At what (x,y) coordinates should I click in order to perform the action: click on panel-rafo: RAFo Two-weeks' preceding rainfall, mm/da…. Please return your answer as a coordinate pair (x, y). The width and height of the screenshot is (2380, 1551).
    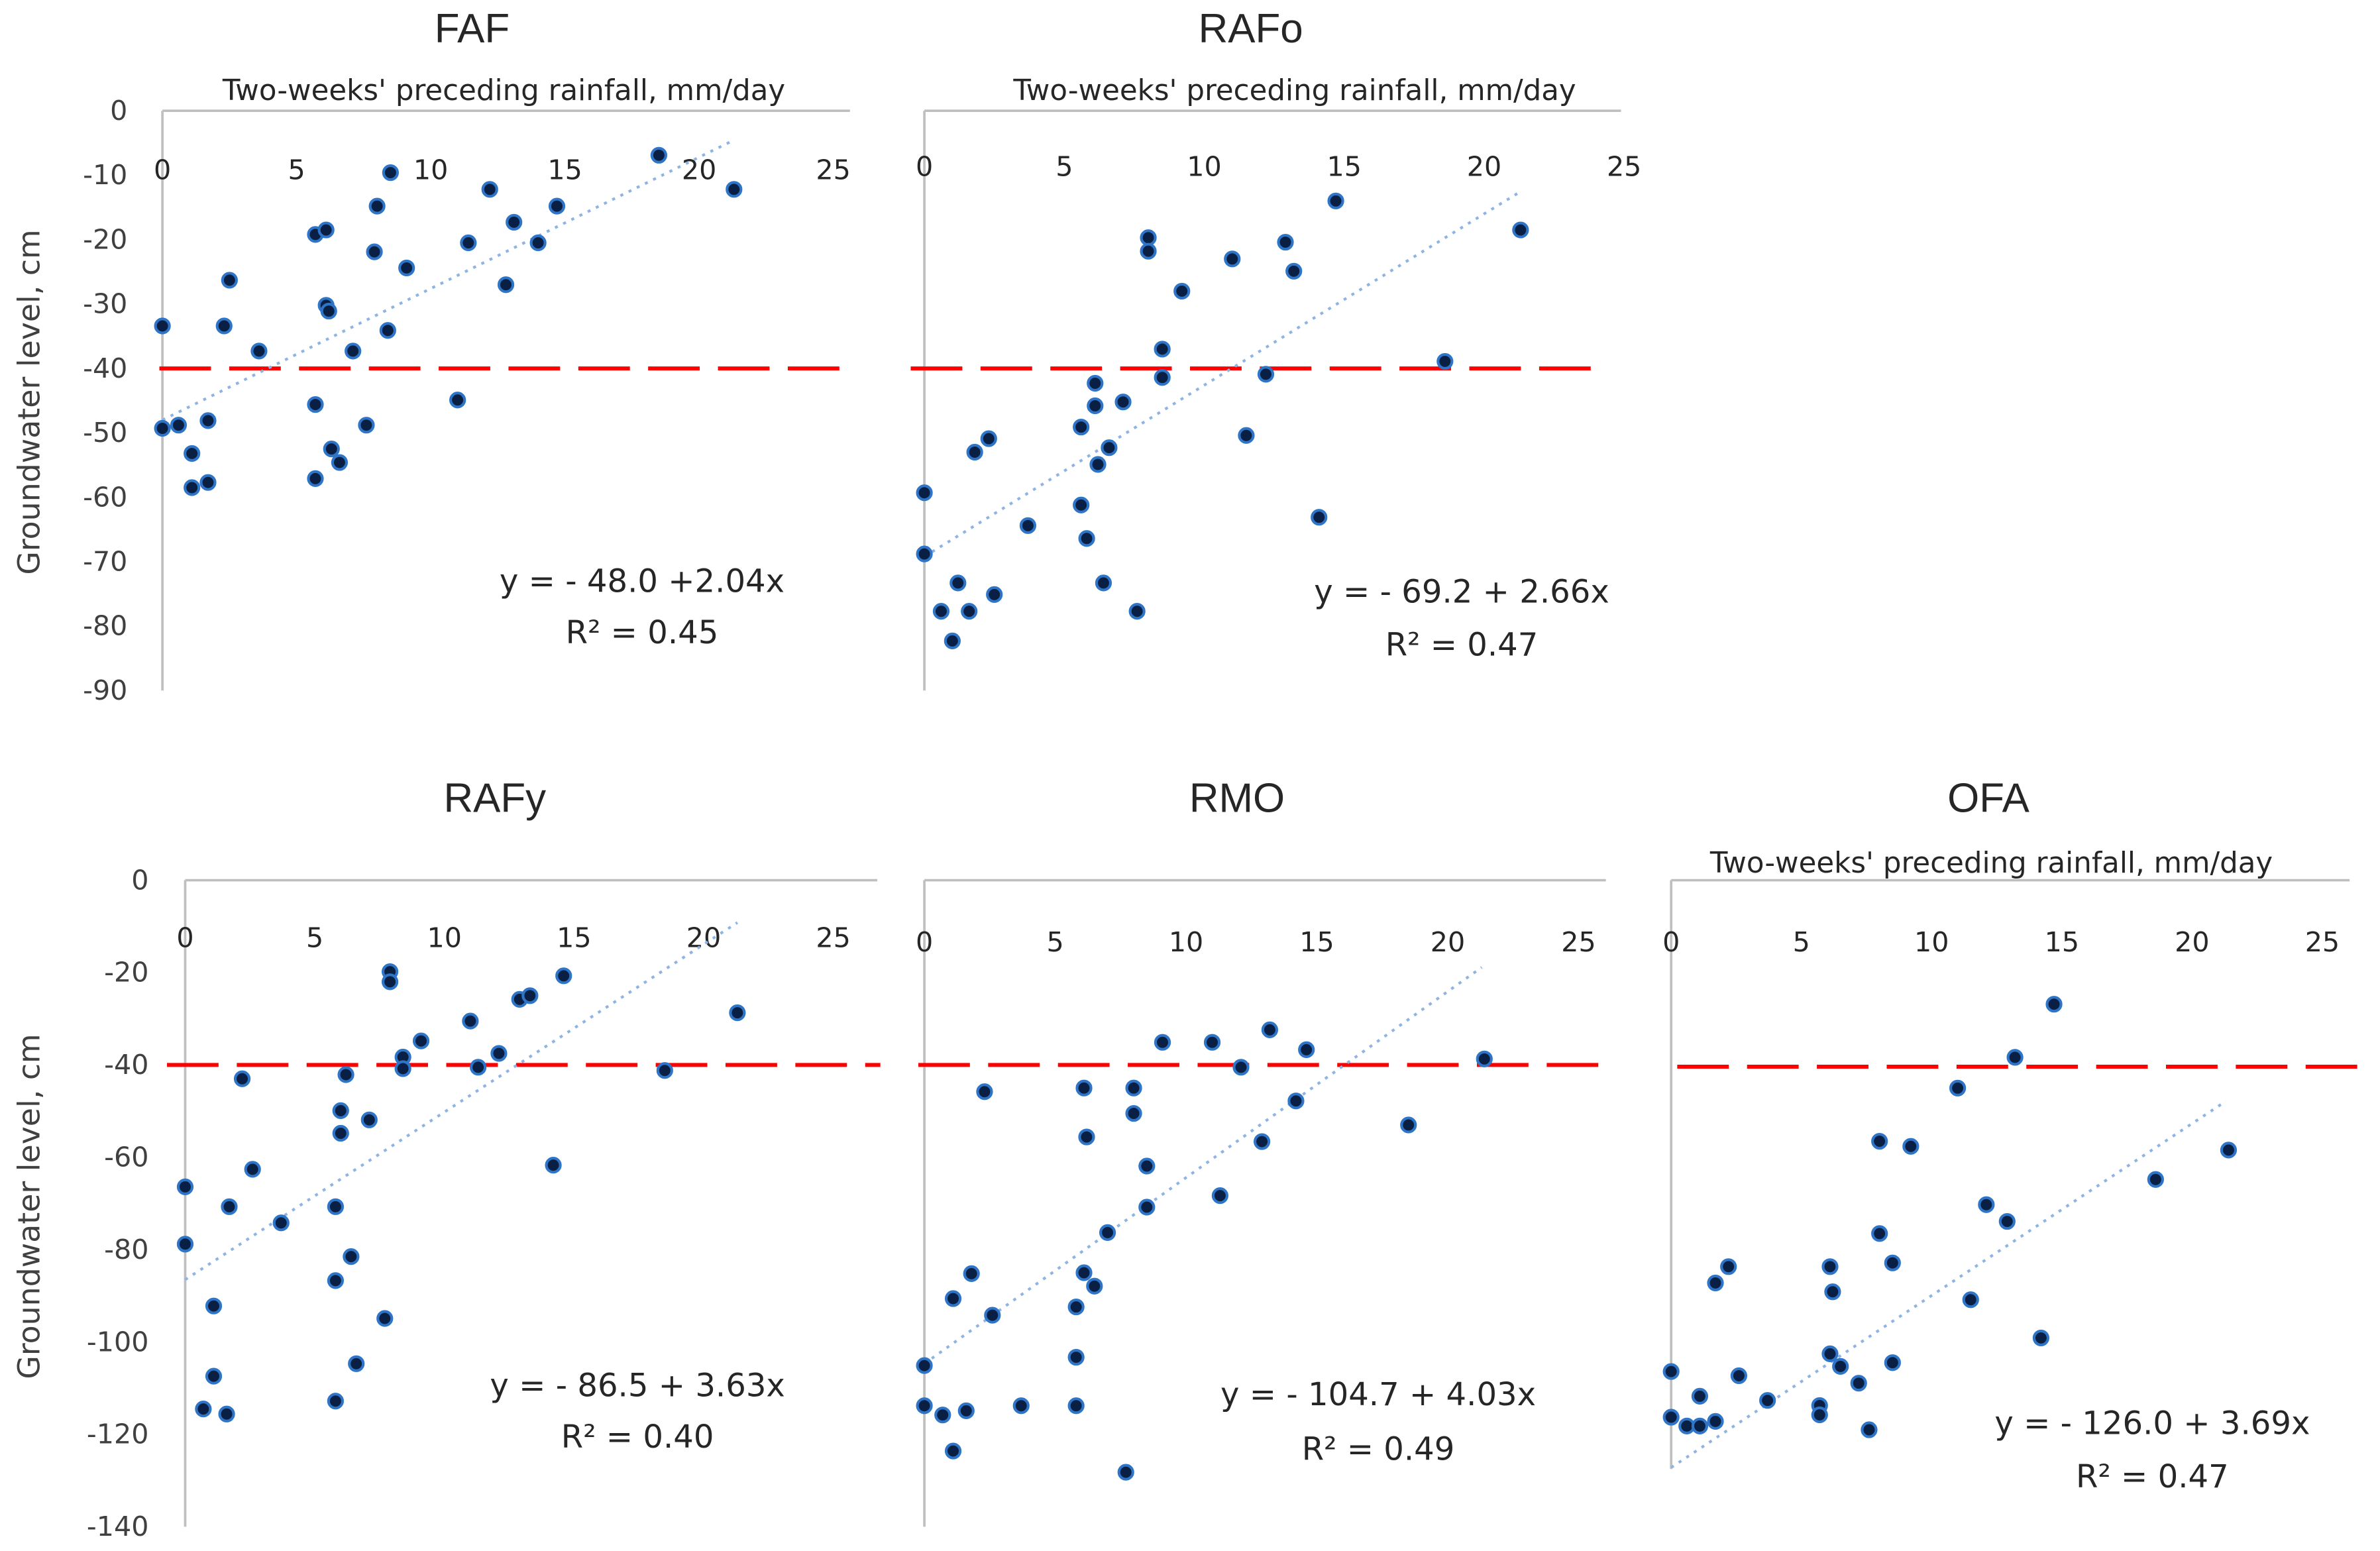
    Looking at the image, I should click on (1275, 348).